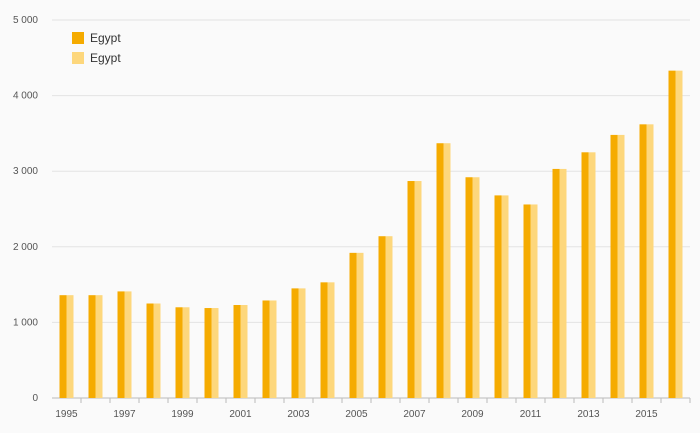 The width and height of the screenshot is (700, 433). Describe the element at coordinates (25, 247) in the screenshot. I see `ytick-label: 2 000` at that location.